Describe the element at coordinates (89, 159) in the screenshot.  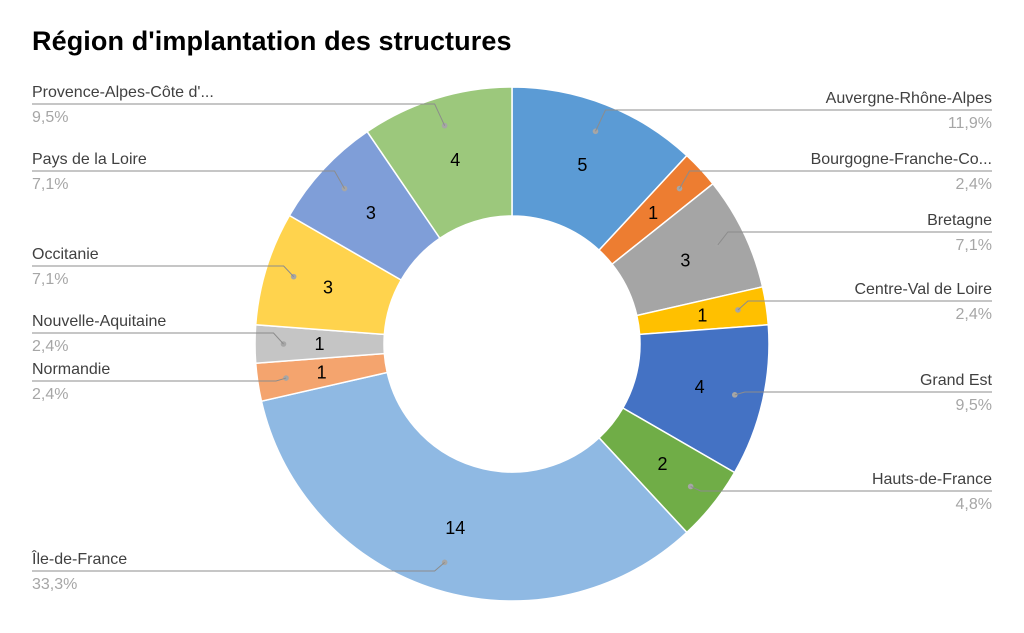
I see `category-label: Pays de la Loire` at that location.